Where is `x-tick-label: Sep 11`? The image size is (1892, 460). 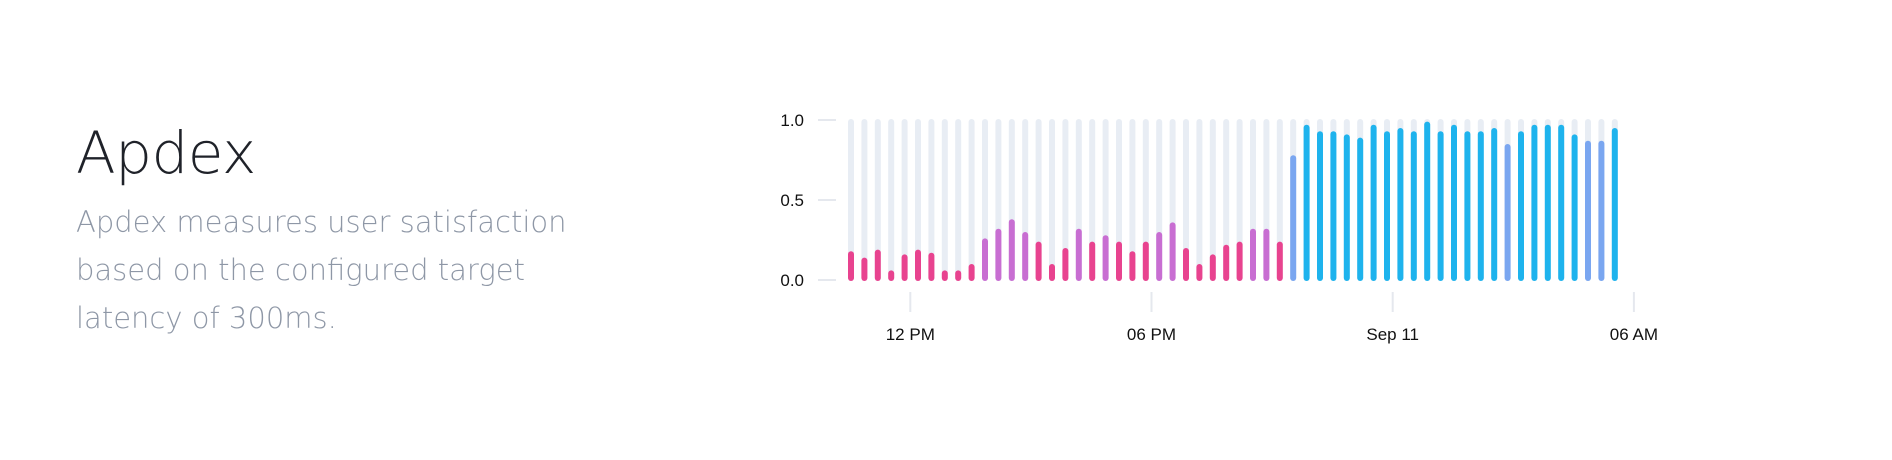
x-tick-label: Sep 11 is located at coordinates (1392, 334).